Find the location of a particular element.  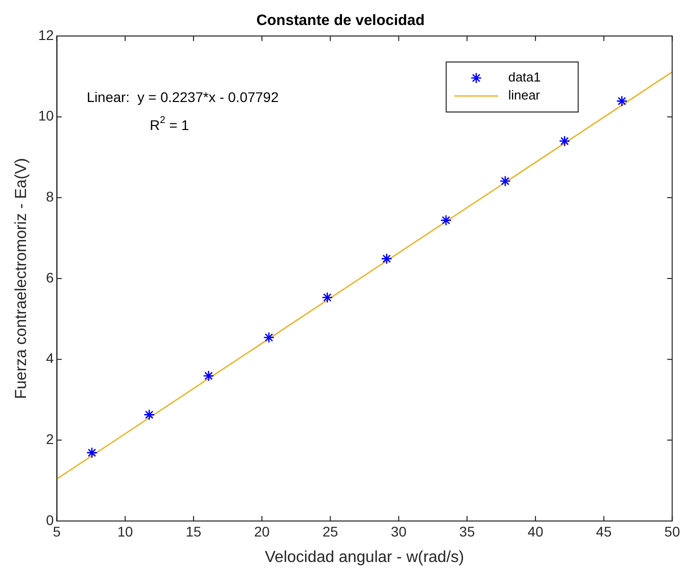

x-tick-label: 40 is located at coordinates (536, 531).